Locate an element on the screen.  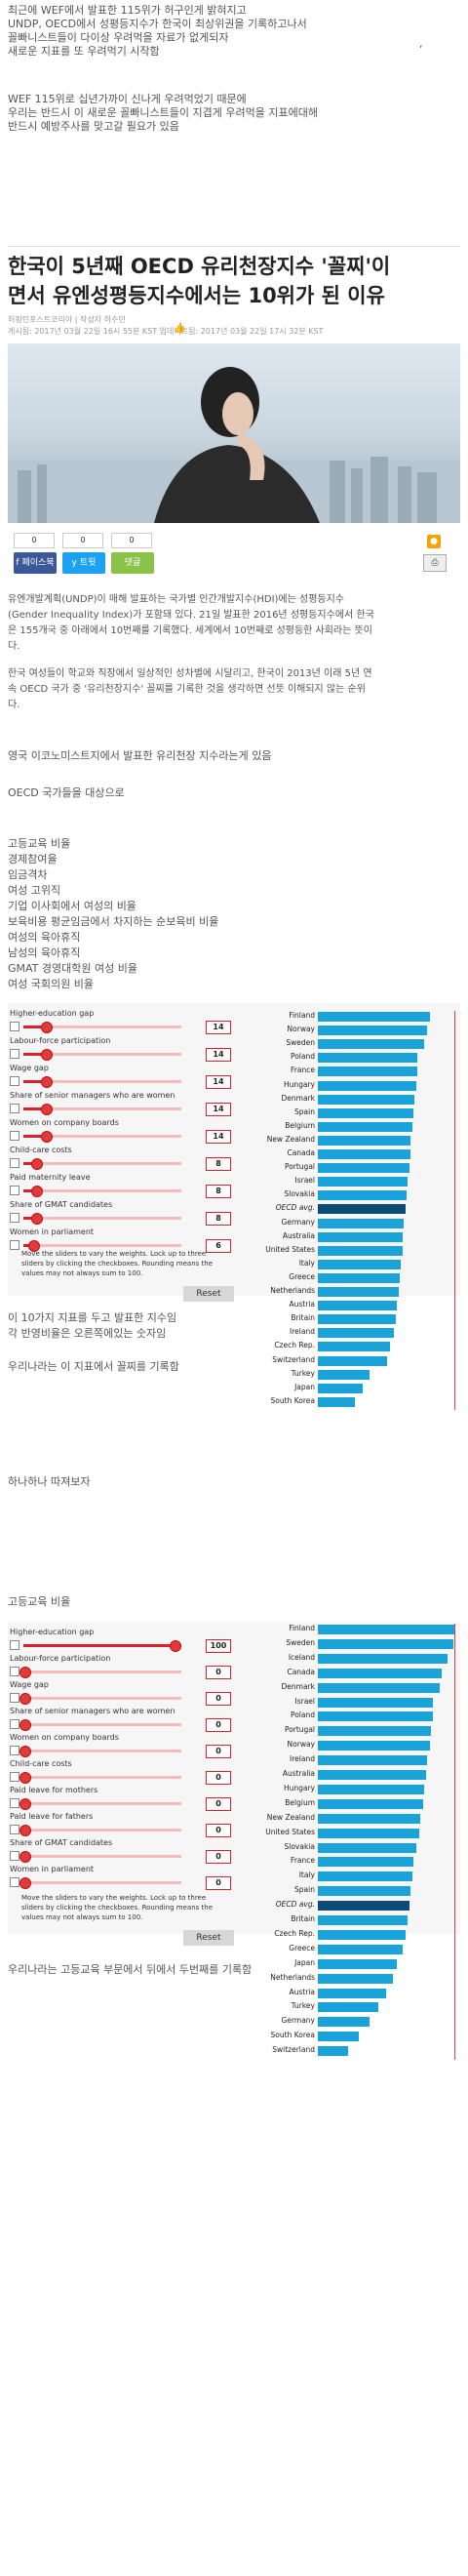
slider-label: Labour-force participation is located at coordinates (60, 1040).